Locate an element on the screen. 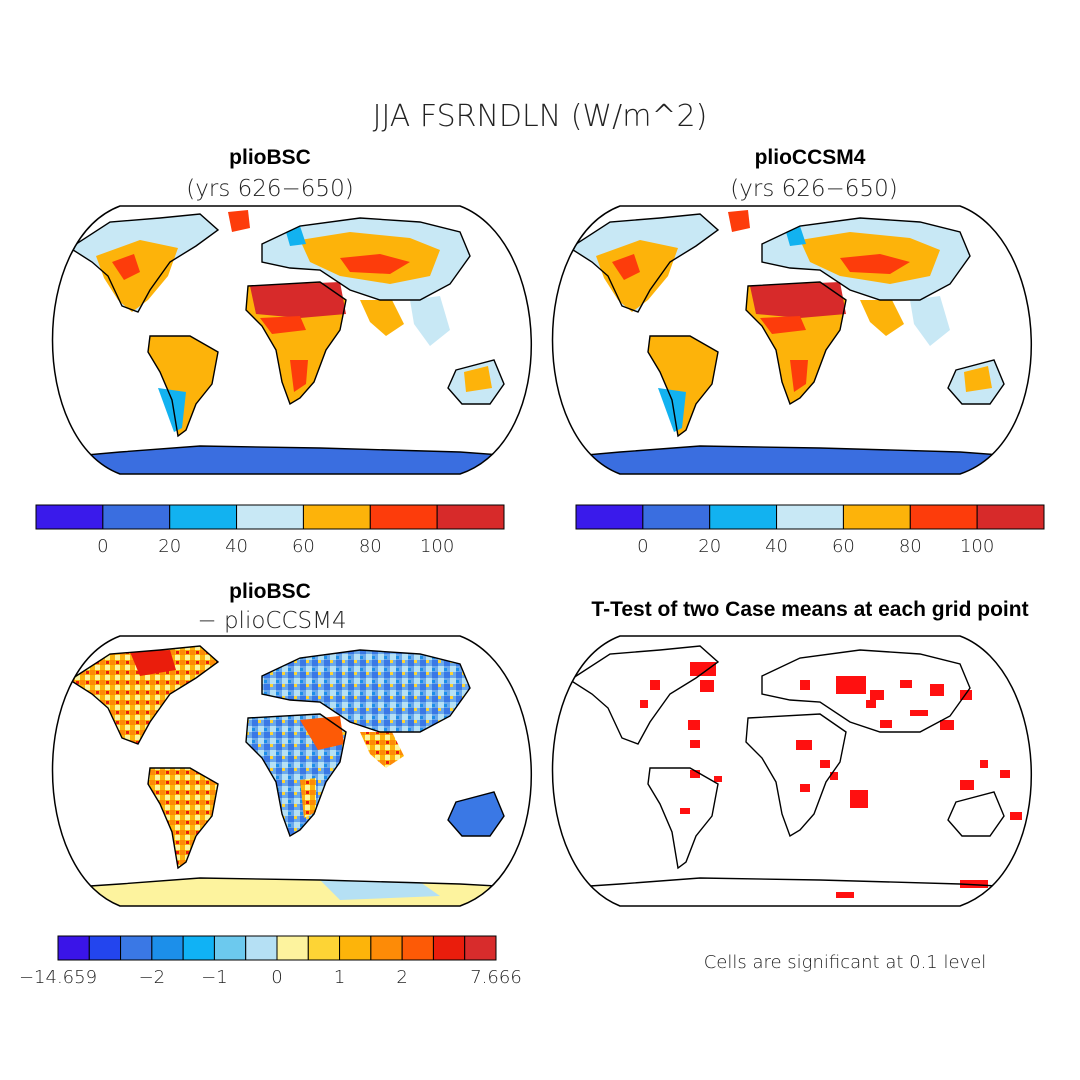 The image size is (1080, 1080). panel-top-left: plioBSC (yrs 626−650) is located at coordinates (292, 310).